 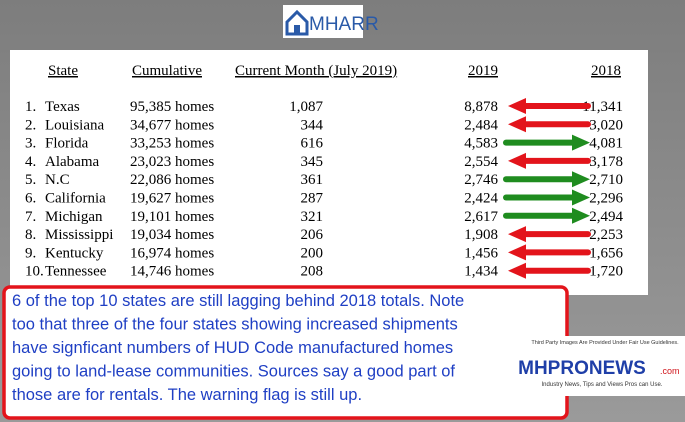 I want to click on table-cell: 1,456, so click(x=481, y=253).